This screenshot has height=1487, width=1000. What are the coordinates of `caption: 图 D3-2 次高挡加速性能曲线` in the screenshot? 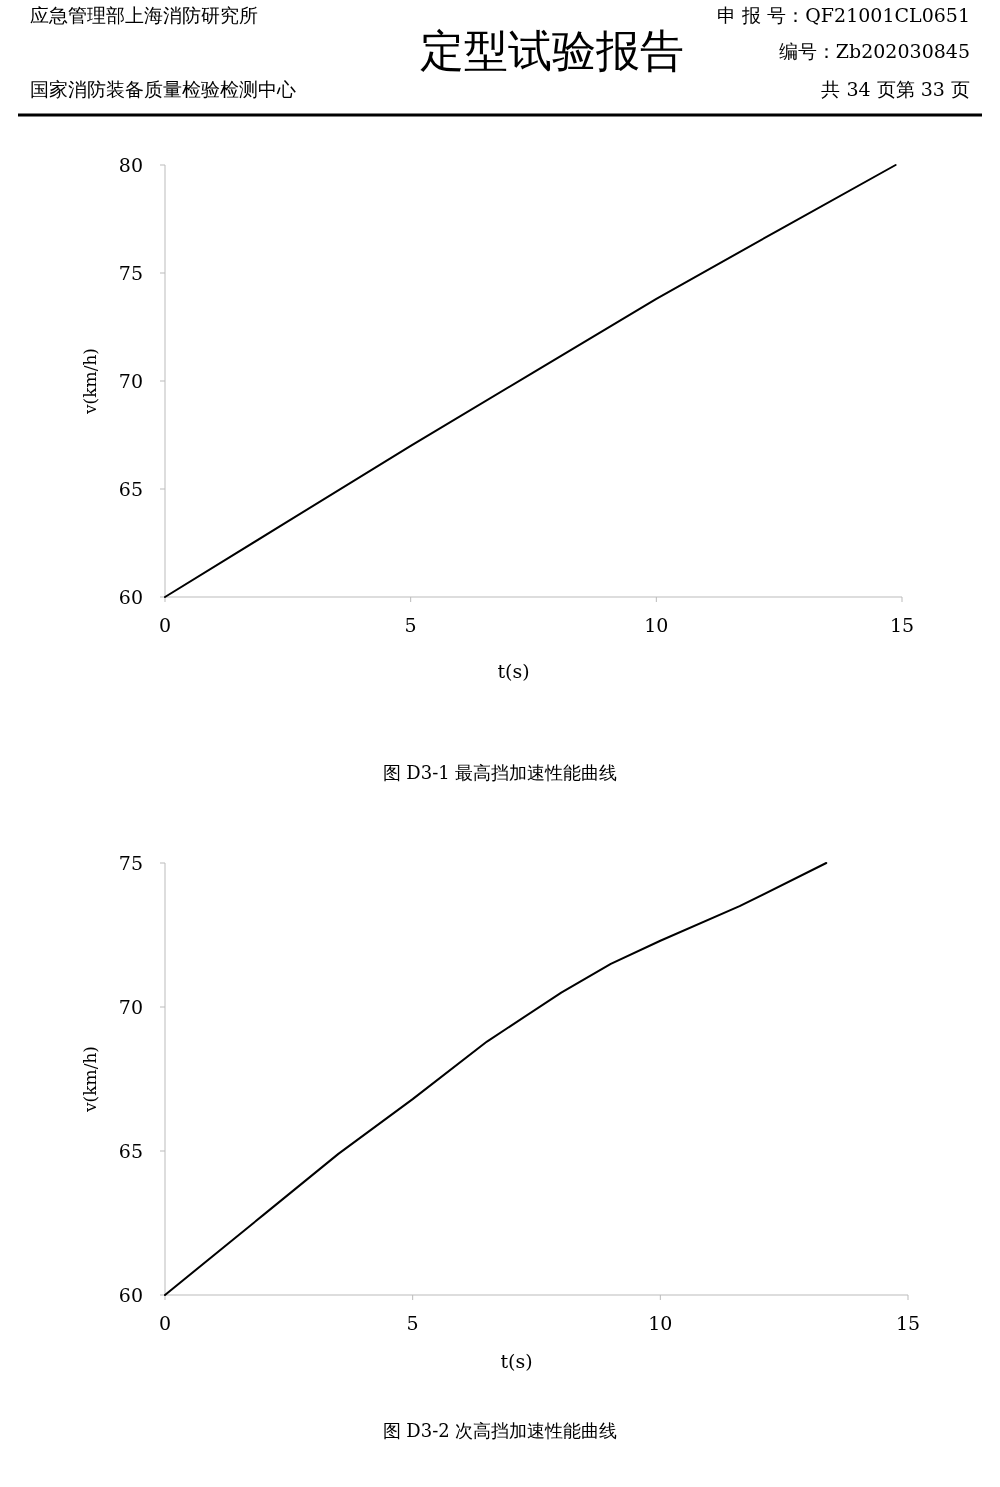 It's located at (500, 1430).